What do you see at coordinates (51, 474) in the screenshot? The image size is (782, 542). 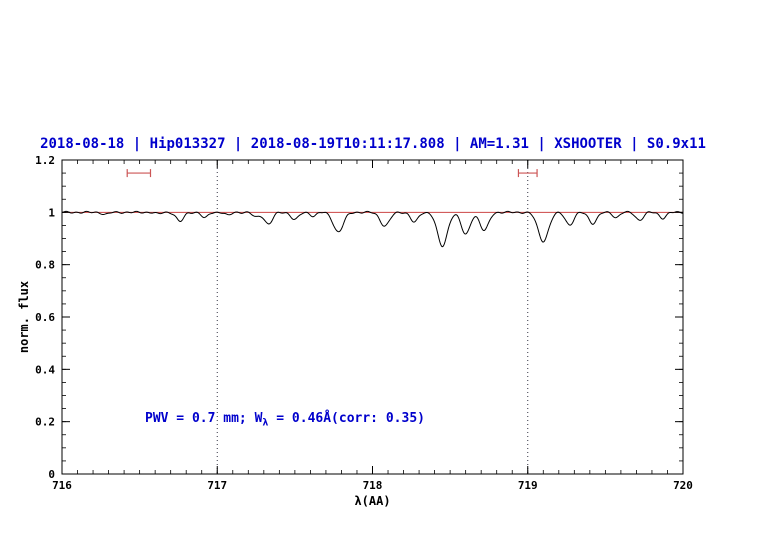 I see `y-tick-label: 0` at bounding box center [51, 474].